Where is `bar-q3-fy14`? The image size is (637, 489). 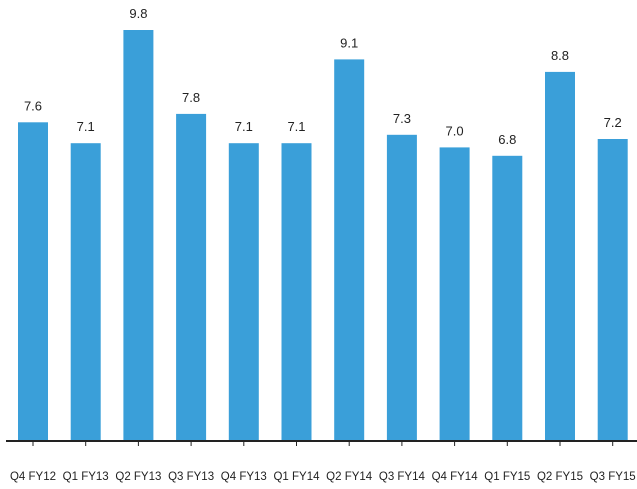 bar-q3-fy14 is located at coordinates (401, 288).